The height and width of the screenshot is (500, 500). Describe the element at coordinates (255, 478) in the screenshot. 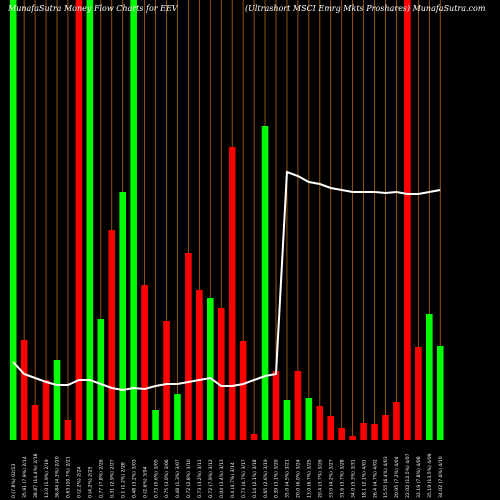

I see `x-tick-label: 0.14 (2.1%) 3/18` at that location.